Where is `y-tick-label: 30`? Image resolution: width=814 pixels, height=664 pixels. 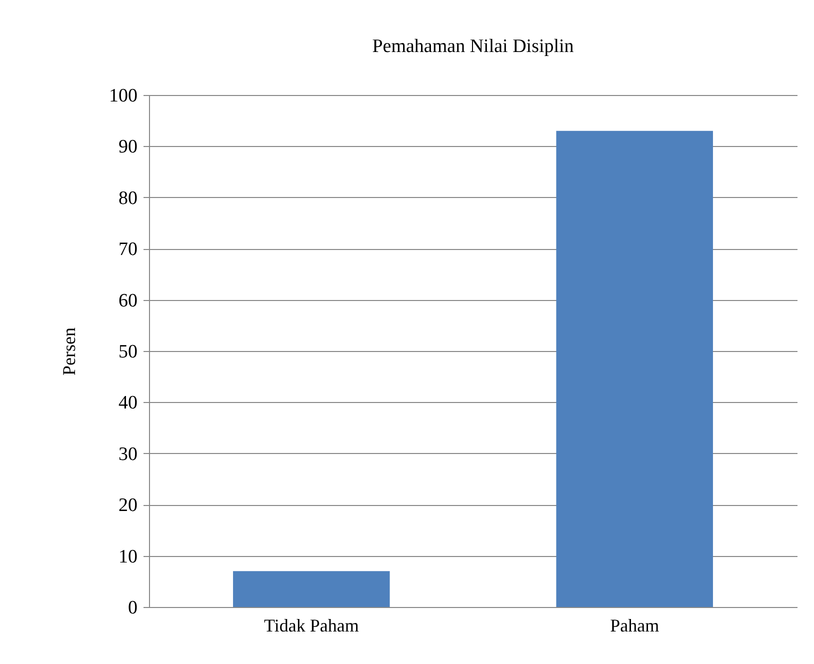 y-tick-label: 30 is located at coordinates (128, 454).